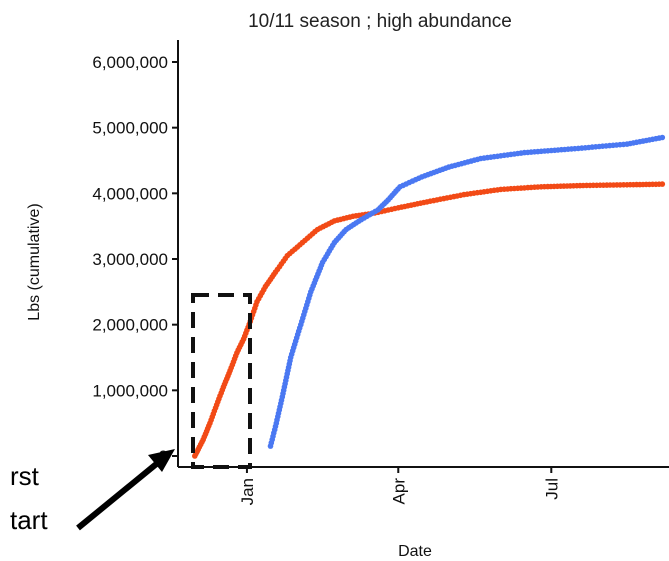  Describe the element at coordinates (130, 128) in the screenshot. I see `y-tick-label: 5,000,000` at that location.